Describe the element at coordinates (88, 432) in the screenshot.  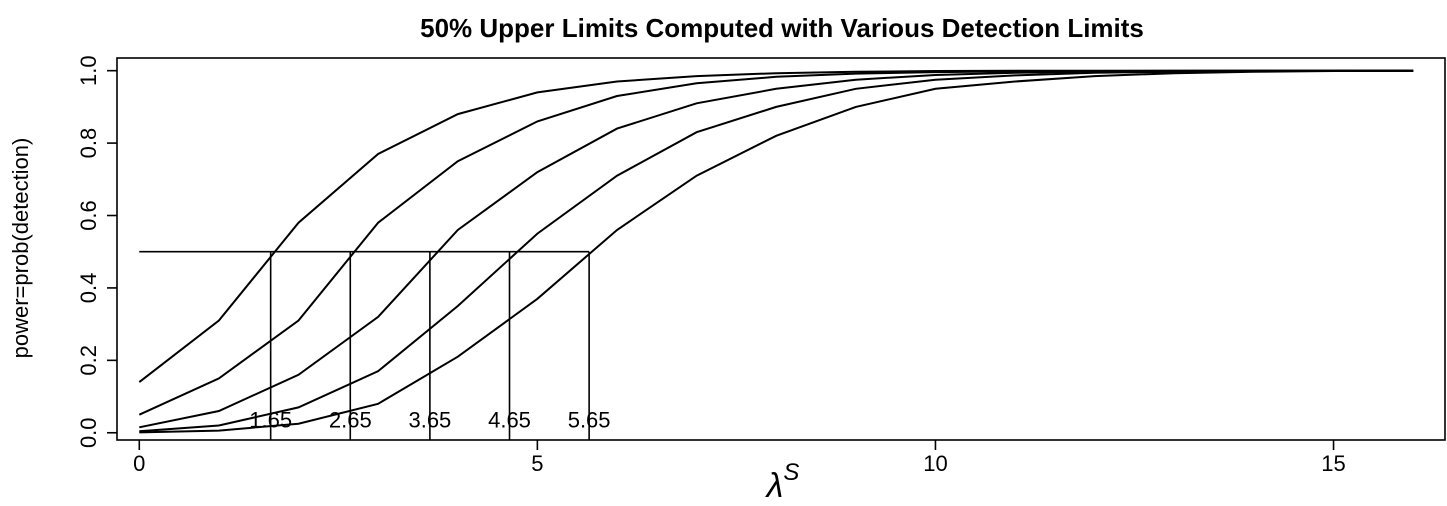
I see `y-tick-label: 0.0` at that location.